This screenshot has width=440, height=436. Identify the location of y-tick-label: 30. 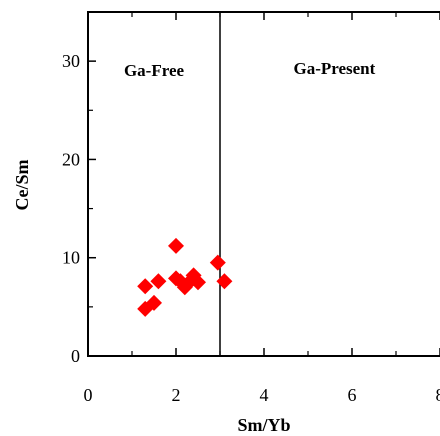
(71, 61).